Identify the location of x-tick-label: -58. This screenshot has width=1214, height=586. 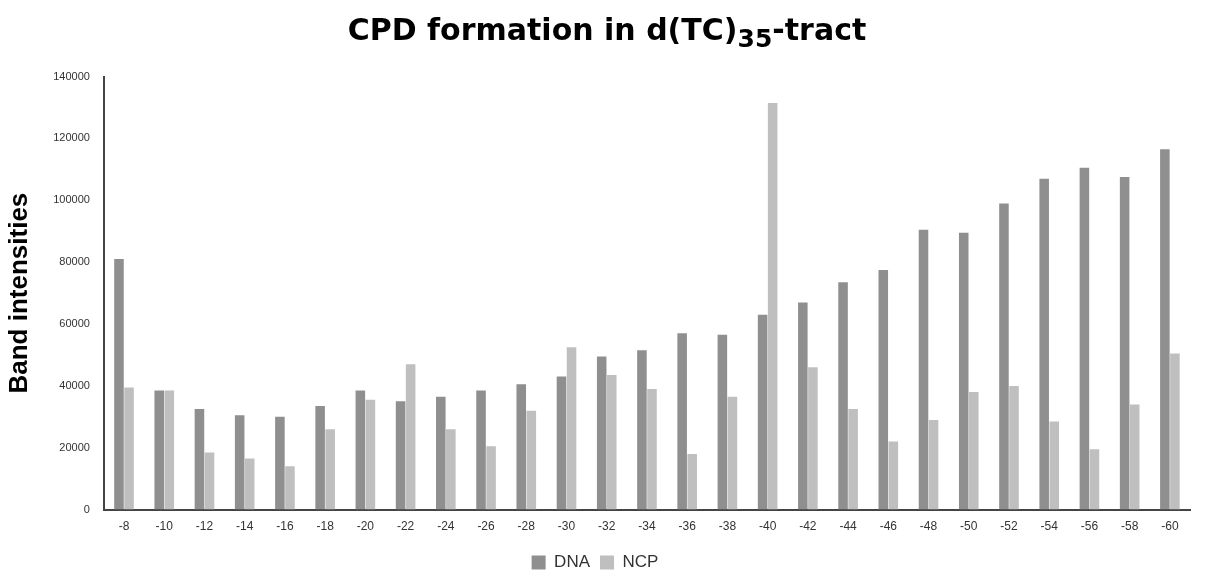
(1129, 526).